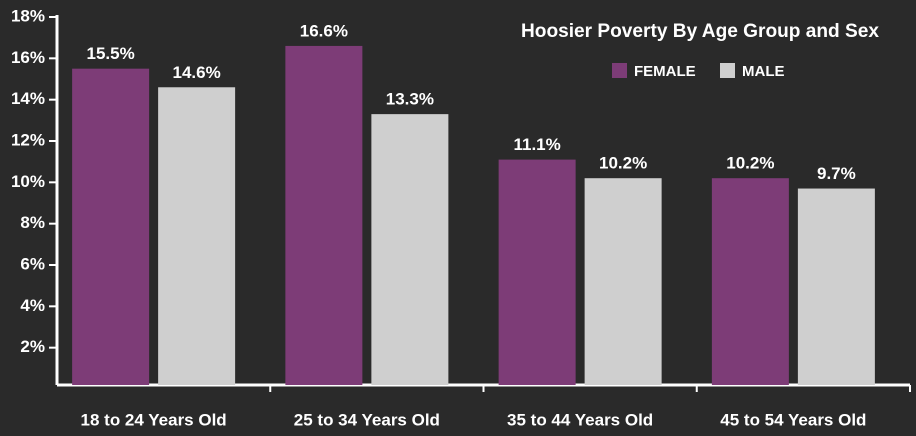 The image size is (916, 436). What do you see at coordinates (28, 15) in the screenshot?
I see `y-tick-label: 18%` at bounding box center [28, 15].